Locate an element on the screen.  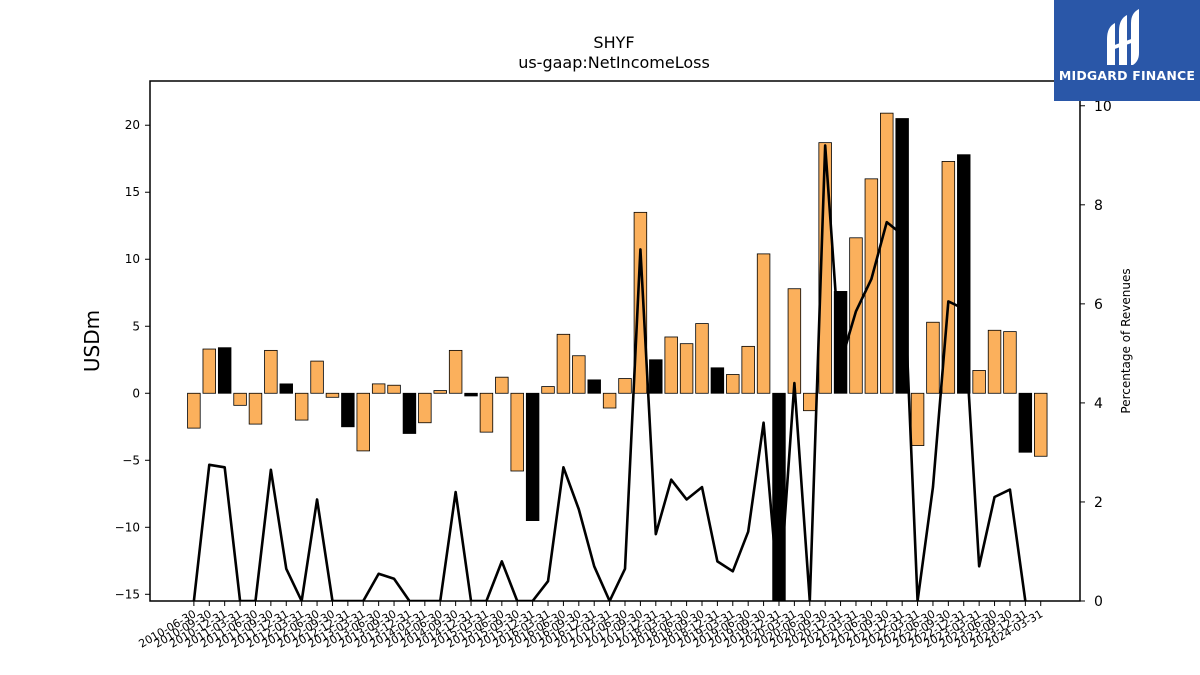
y-axis-label: USDm is located at coordinates (92, 341).